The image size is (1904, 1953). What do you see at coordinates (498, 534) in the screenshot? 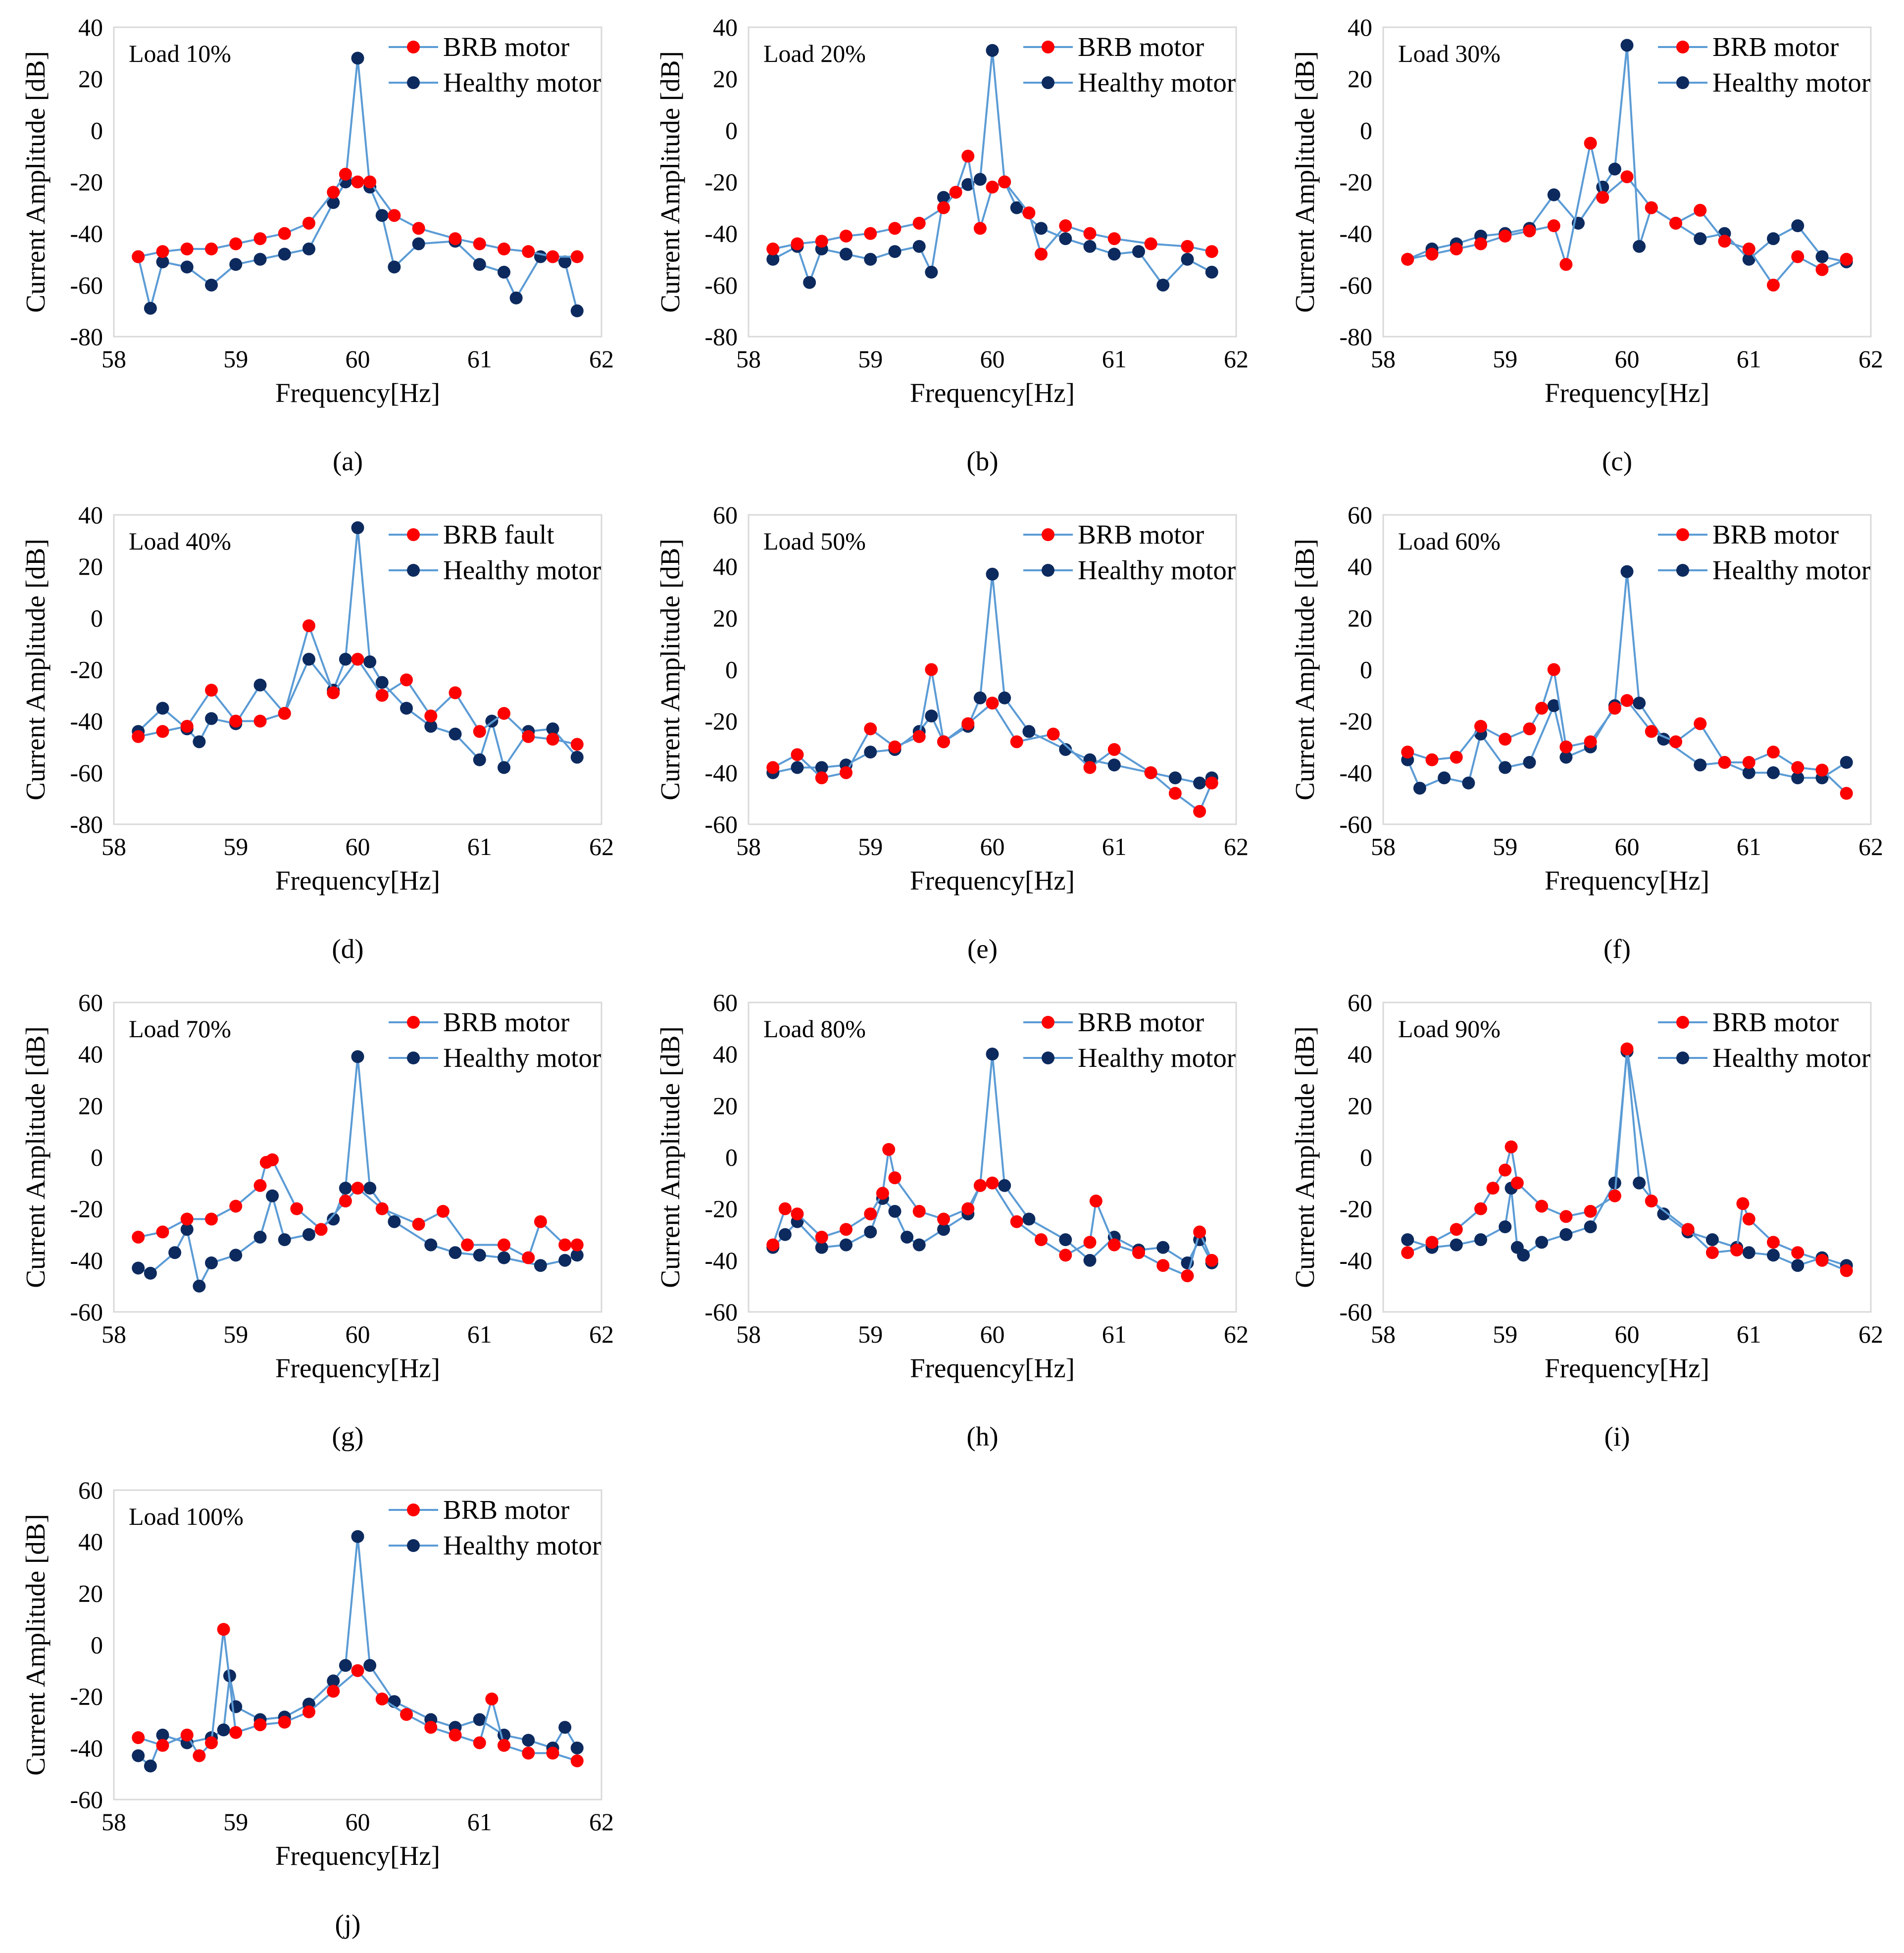
I see `legend-label: BRB fault` at bounding box center [498, 534].